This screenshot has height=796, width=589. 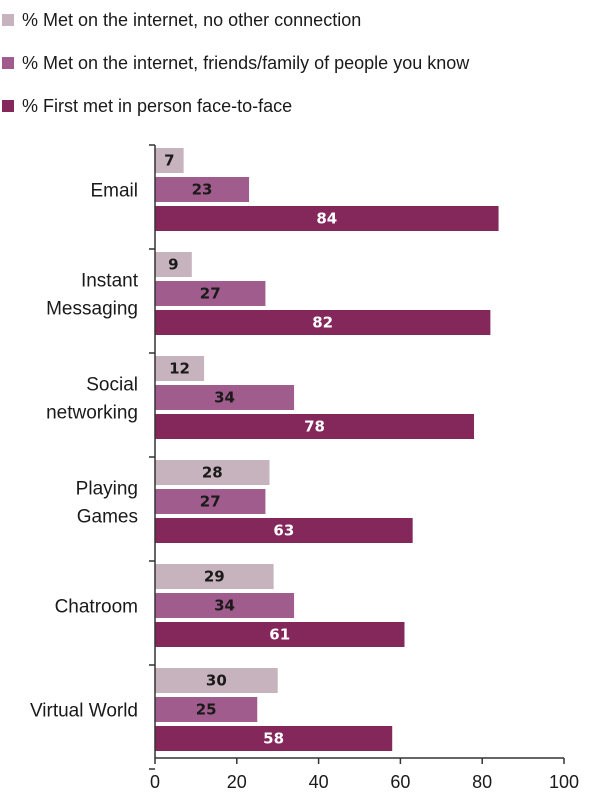 I want to click on bar-value-label: 61, so click(x=279, y=635).